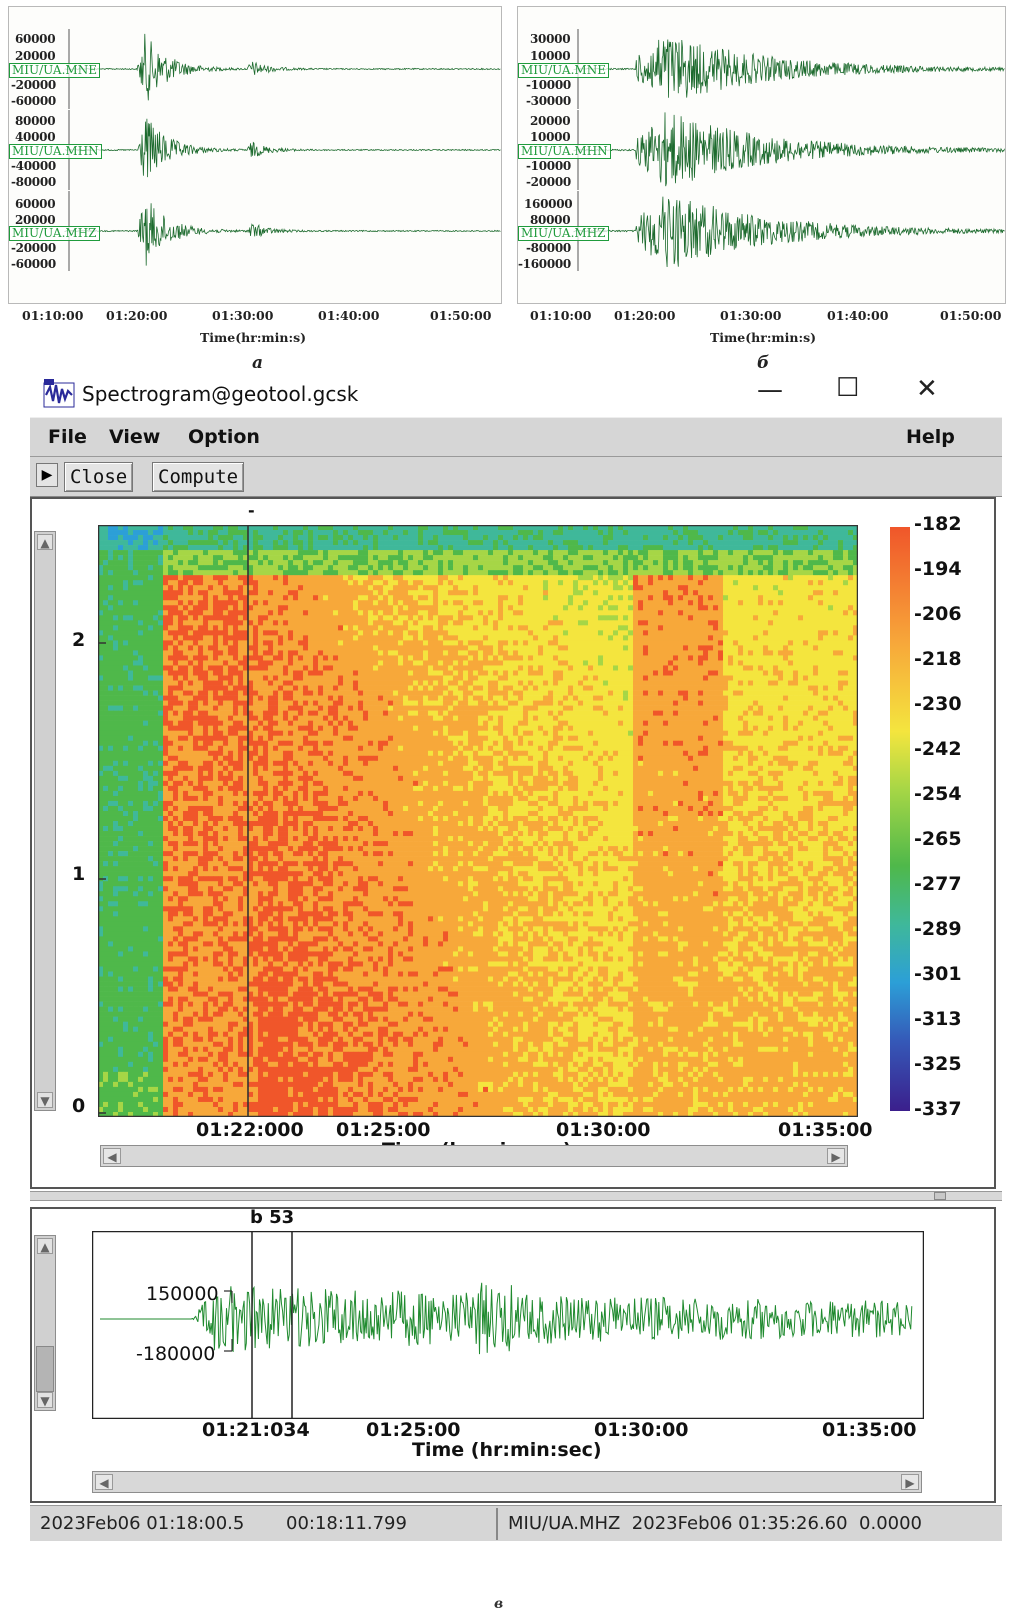 The width and height of the screenshot is (1009, 1614). What do you see at coordinates (507, 1482) in the screenshot?
I see `waveform-horizontal-scrollbar: ◀ ▶` at bounding box center [507, 1482].